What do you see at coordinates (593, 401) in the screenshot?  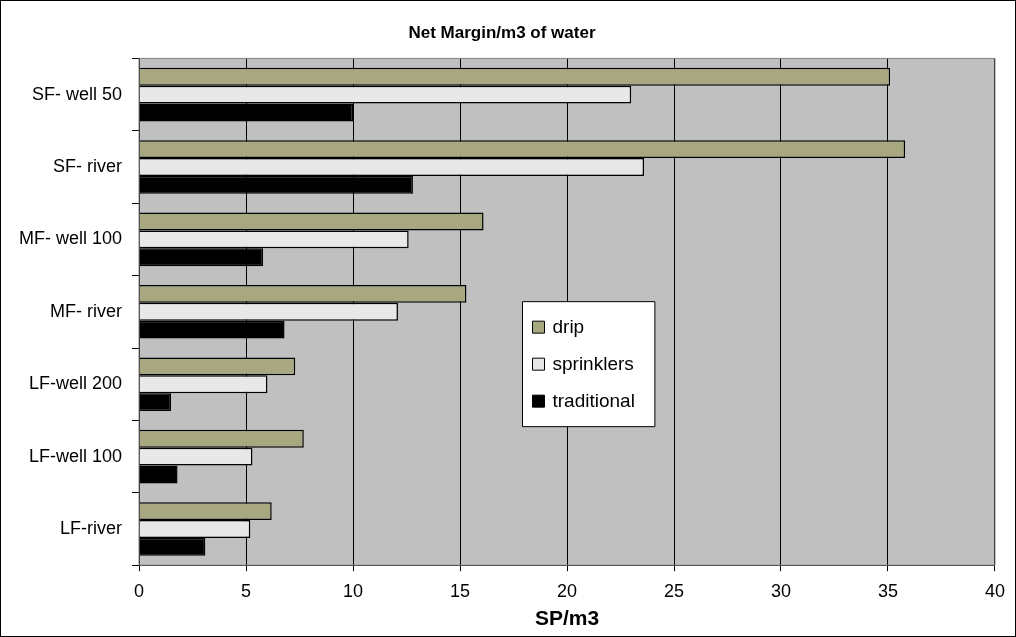 I see `legend-label: traditional` at bounding box center [593, 401].